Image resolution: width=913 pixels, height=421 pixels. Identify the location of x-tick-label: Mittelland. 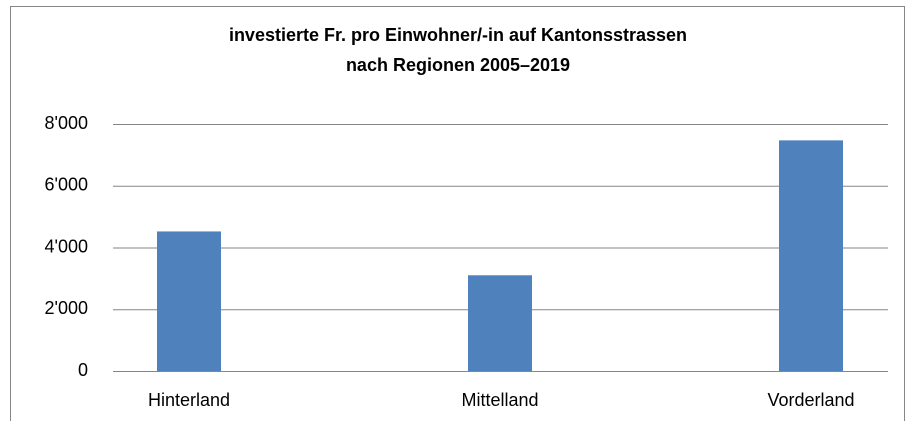
(499, 400).